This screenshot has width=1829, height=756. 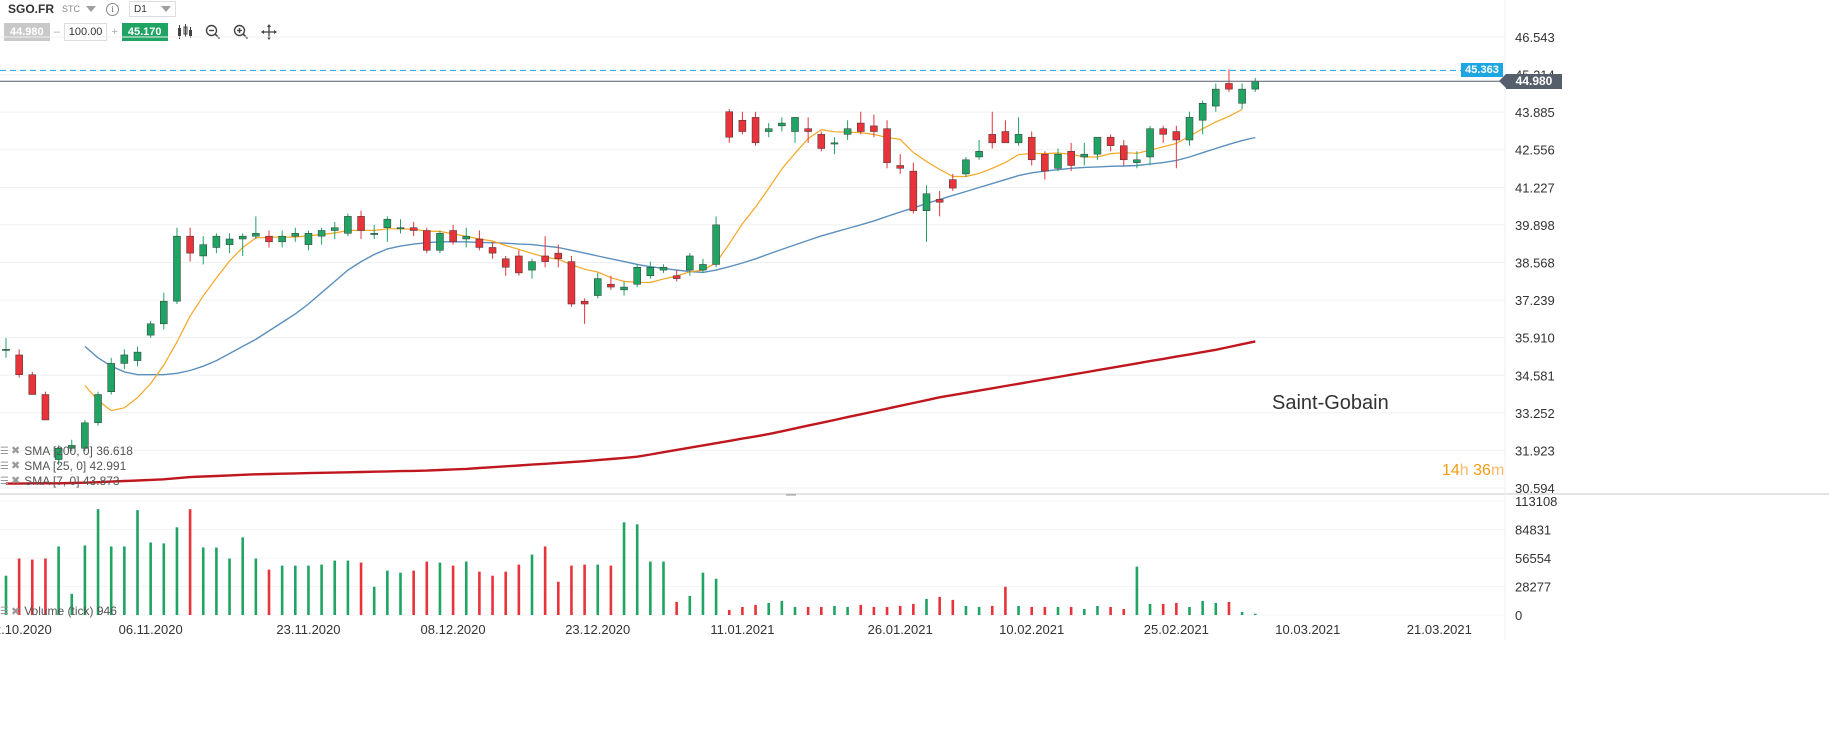 I want to click on price-tick-label: 42.556, so click(x=1535, y=150).